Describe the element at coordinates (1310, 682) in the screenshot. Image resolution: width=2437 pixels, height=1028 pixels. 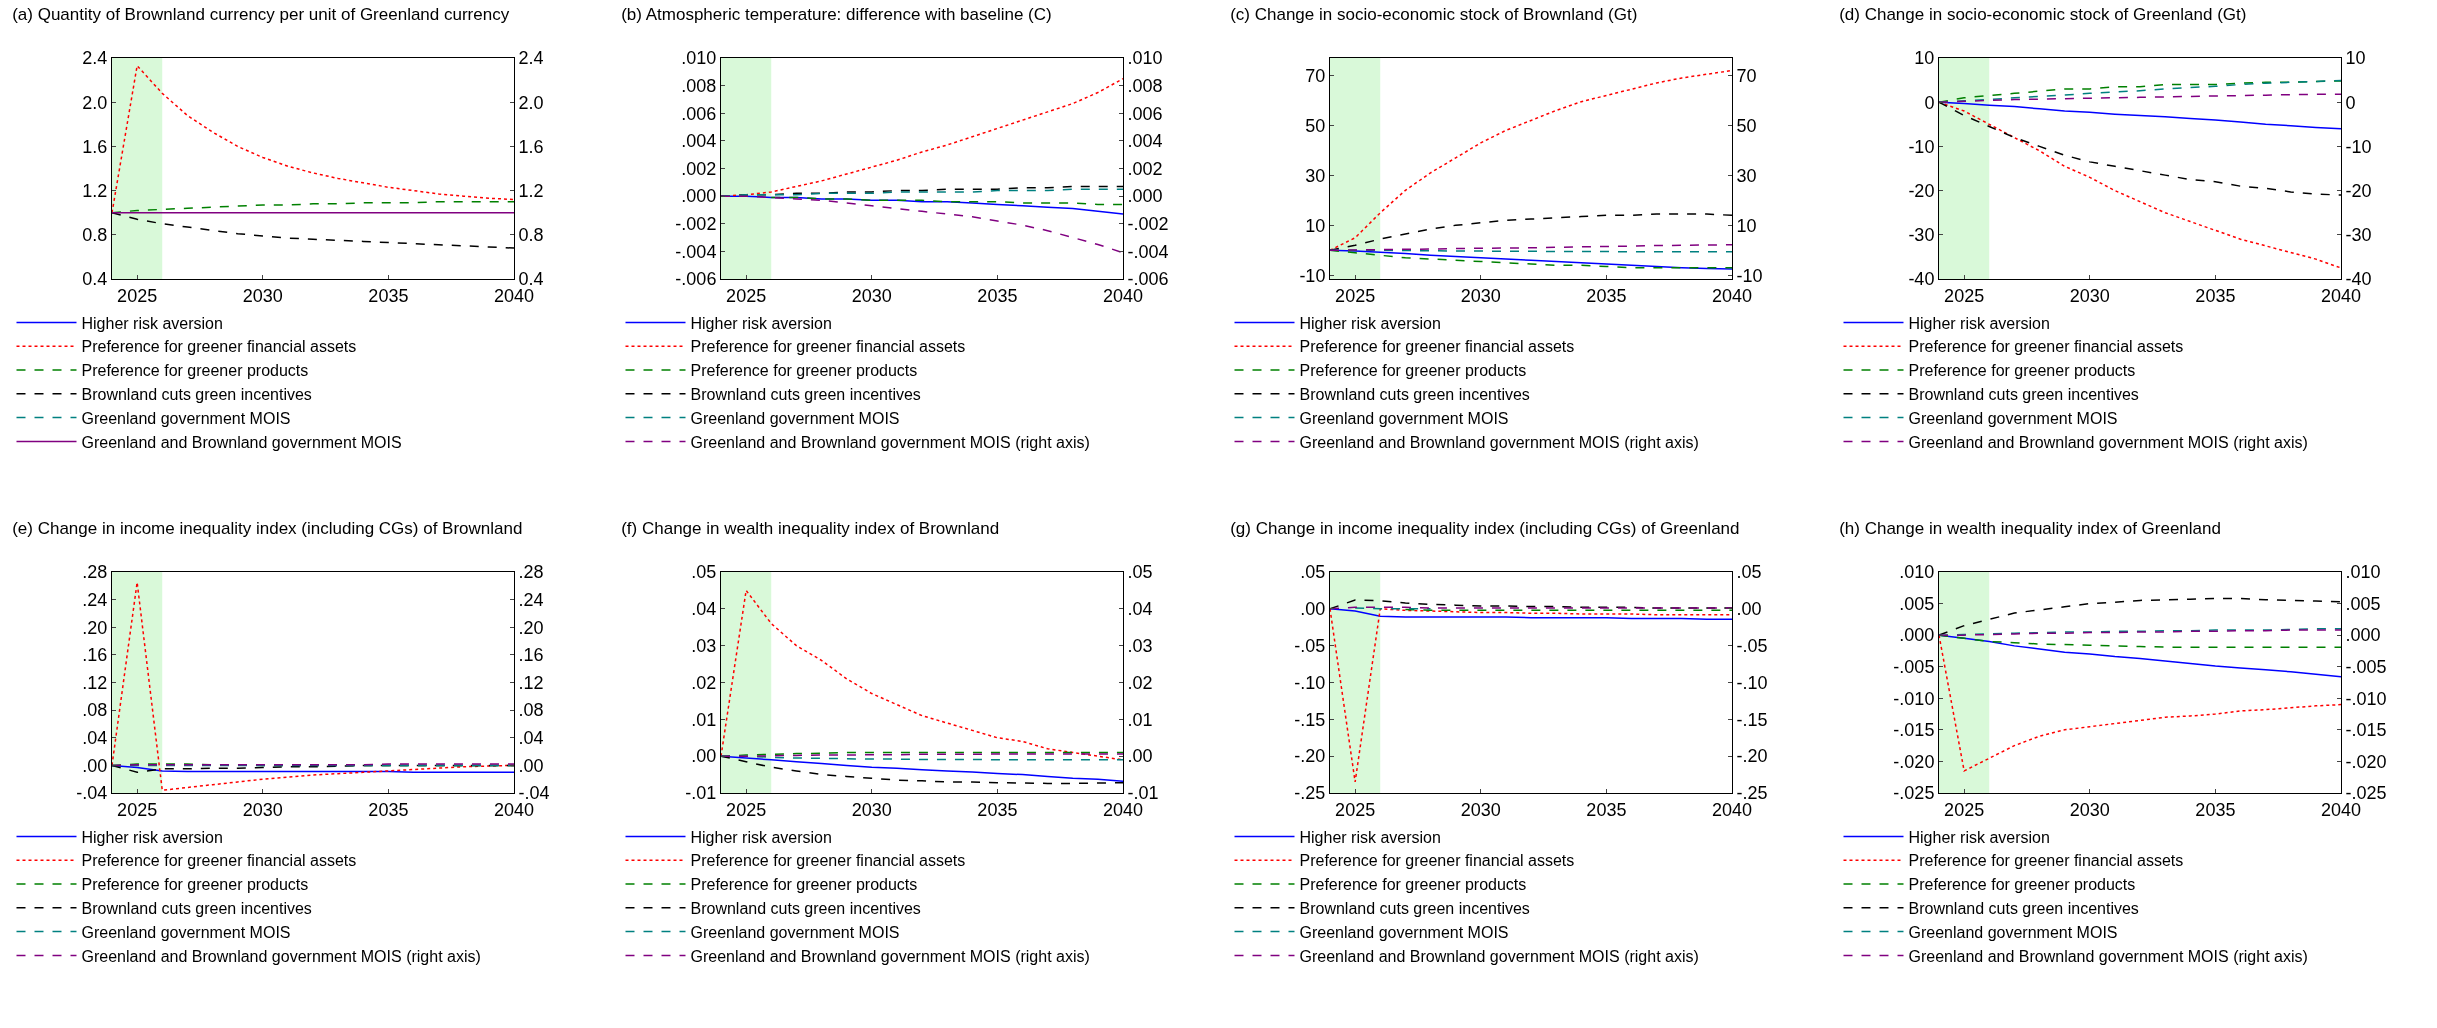
I see `y-tick-label: -.10` at that location.